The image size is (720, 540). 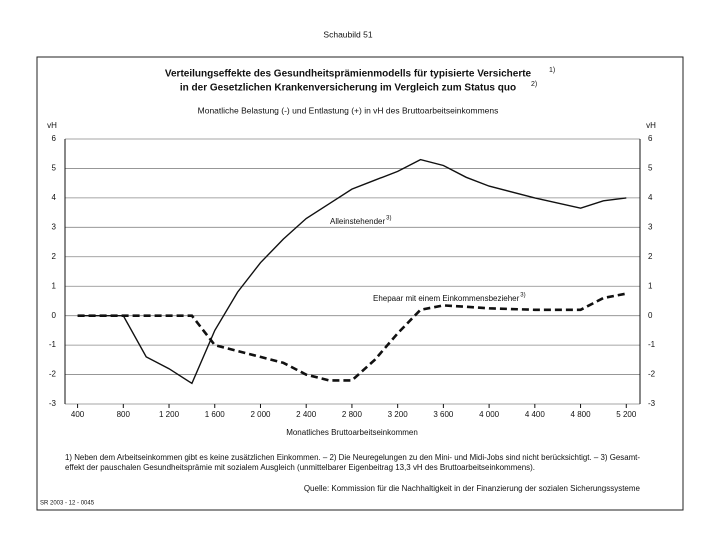 I want to click on page-header: Schaubild 51, so click(x=347, y=34).